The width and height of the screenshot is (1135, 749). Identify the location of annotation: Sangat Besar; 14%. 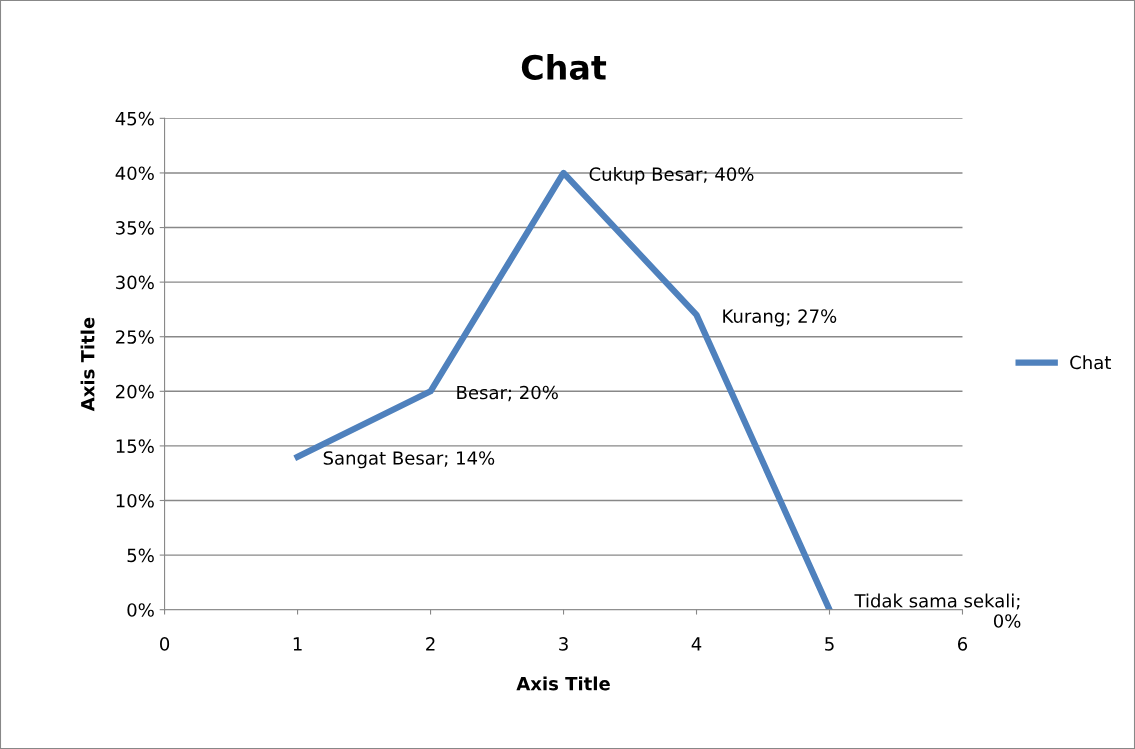
(409, 460).